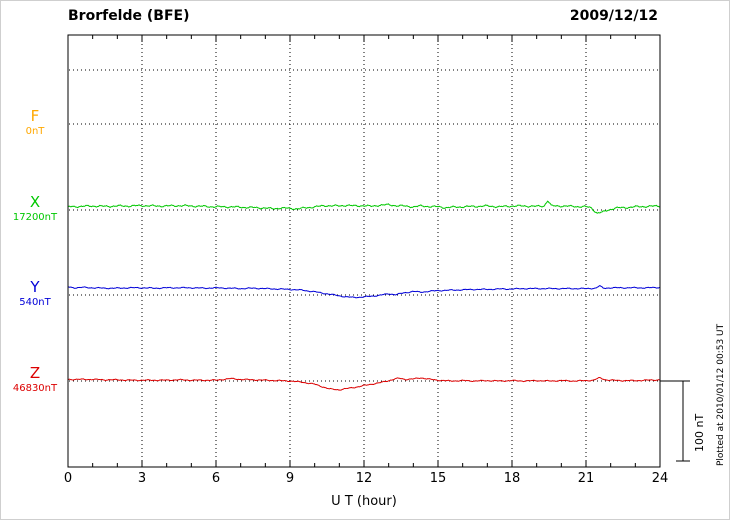 The width and height of the screenshot is (730, 520). Describe the element at coordinates (142, 478) in the screenshot. I see `x-tick-label: 3` at that location.